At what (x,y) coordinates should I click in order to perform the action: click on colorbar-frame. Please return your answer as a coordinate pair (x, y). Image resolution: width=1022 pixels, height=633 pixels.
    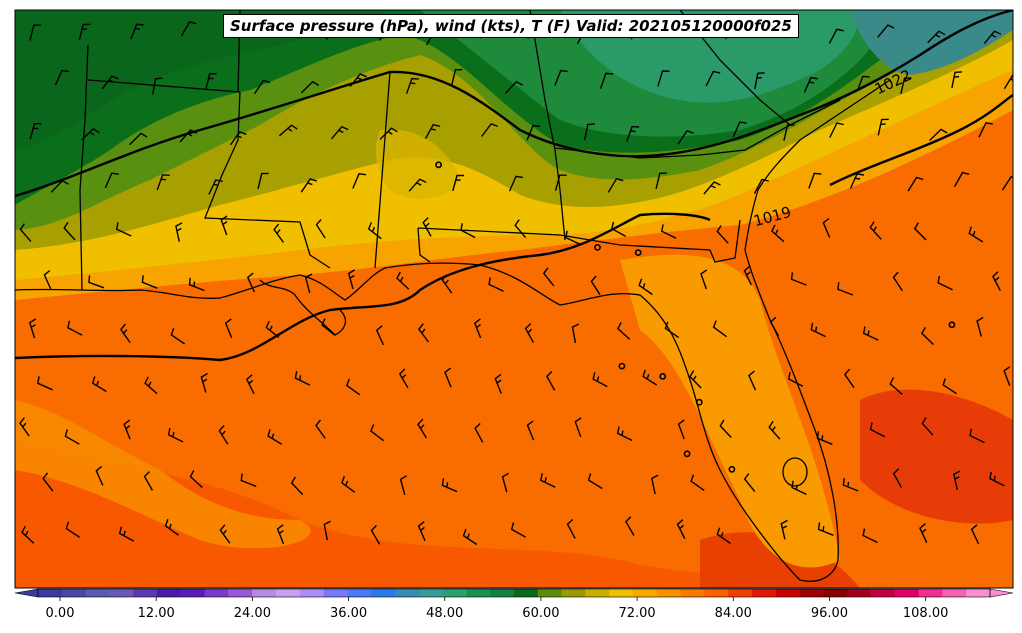
    Looking at the image, I should click on (514, 593).